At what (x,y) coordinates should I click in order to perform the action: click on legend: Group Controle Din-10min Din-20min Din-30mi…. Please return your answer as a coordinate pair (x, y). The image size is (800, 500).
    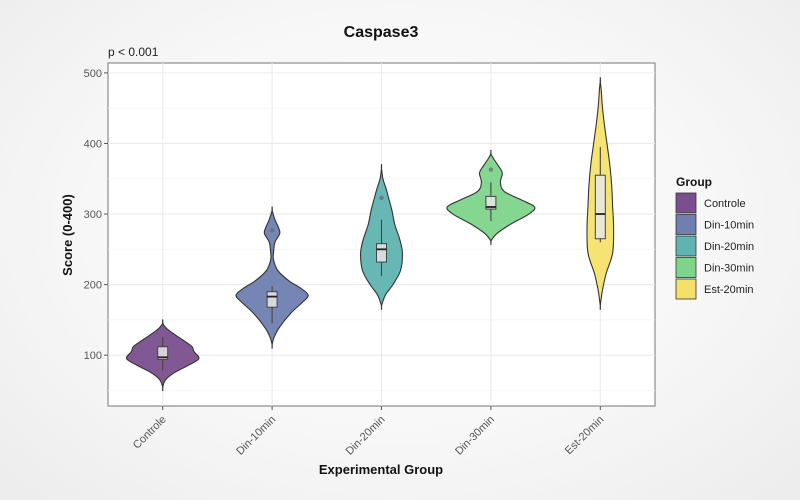
    Looking at the image, I should click on (714, 237).